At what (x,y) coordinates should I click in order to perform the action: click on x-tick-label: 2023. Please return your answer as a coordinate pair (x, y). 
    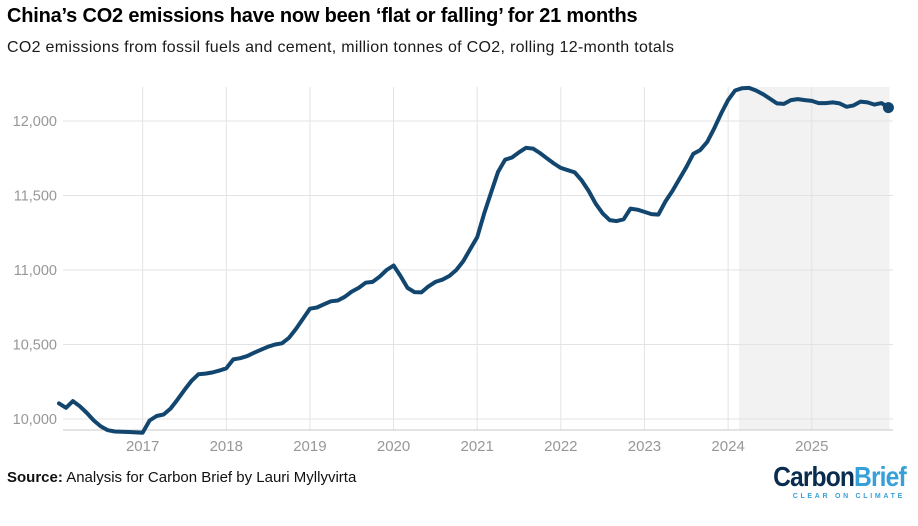
    Looking at the image, I should click on (644, 446).